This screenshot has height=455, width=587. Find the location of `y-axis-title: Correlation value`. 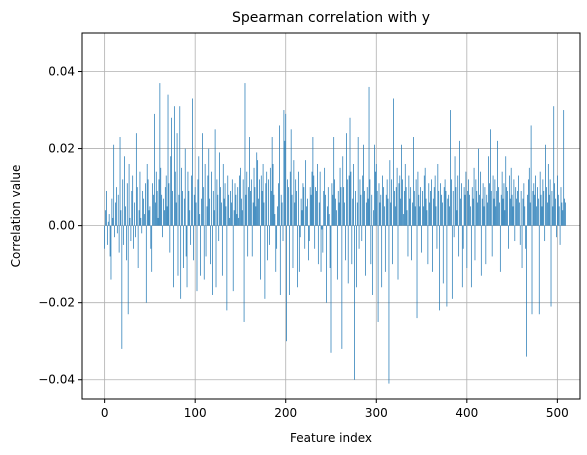

y-axis-title: Correlation value is located at coordinates (16, 216).